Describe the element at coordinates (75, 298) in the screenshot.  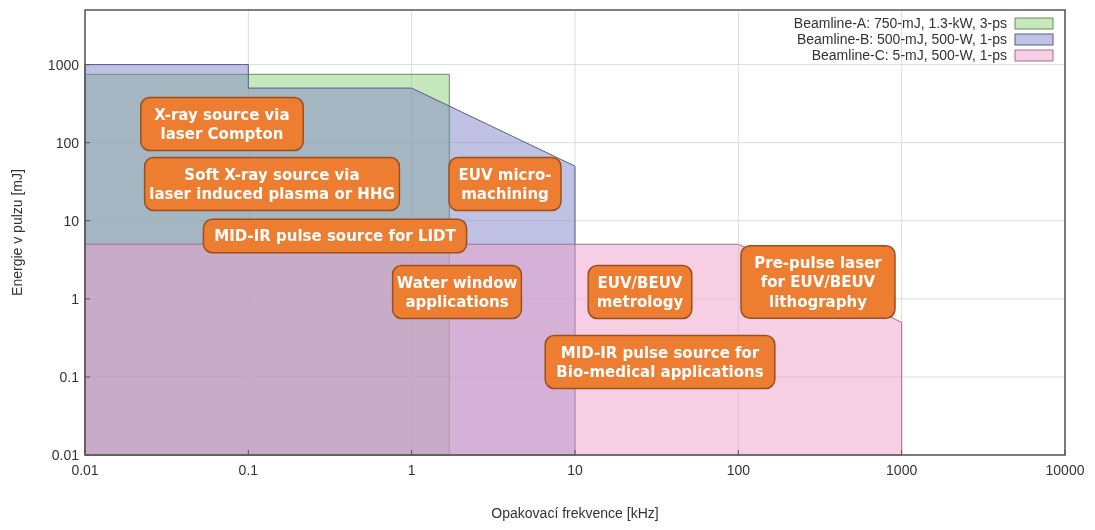
I see `y-tick-label: 1` at that location.